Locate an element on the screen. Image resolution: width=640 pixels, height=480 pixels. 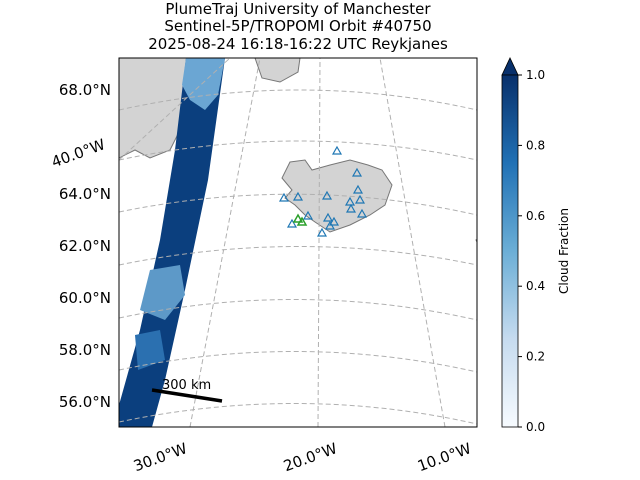
title-line: 2025-08-24 16:18-16:22 UTC Reykjanes is located at coordinates (298, 44).